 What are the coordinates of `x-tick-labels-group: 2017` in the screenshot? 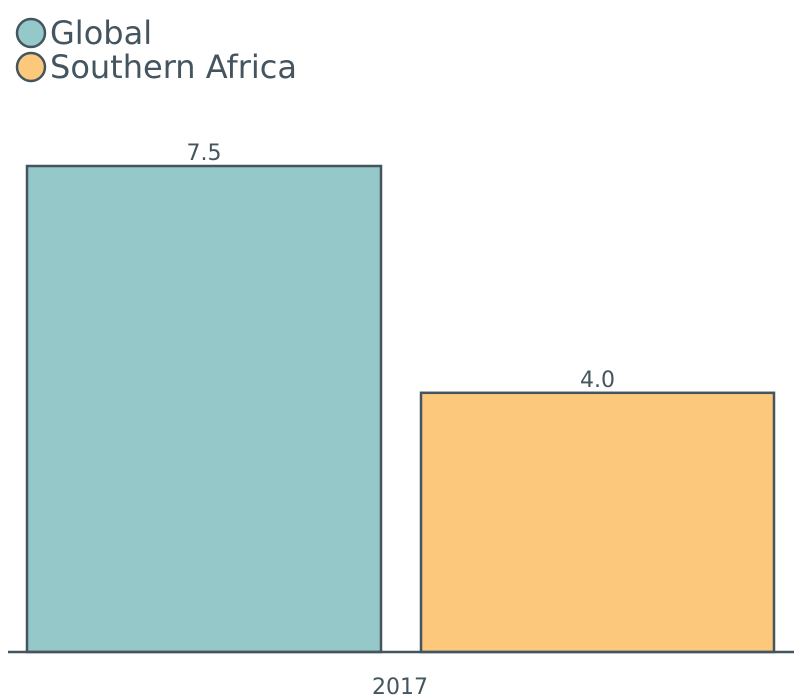 It's located at (400, 687).